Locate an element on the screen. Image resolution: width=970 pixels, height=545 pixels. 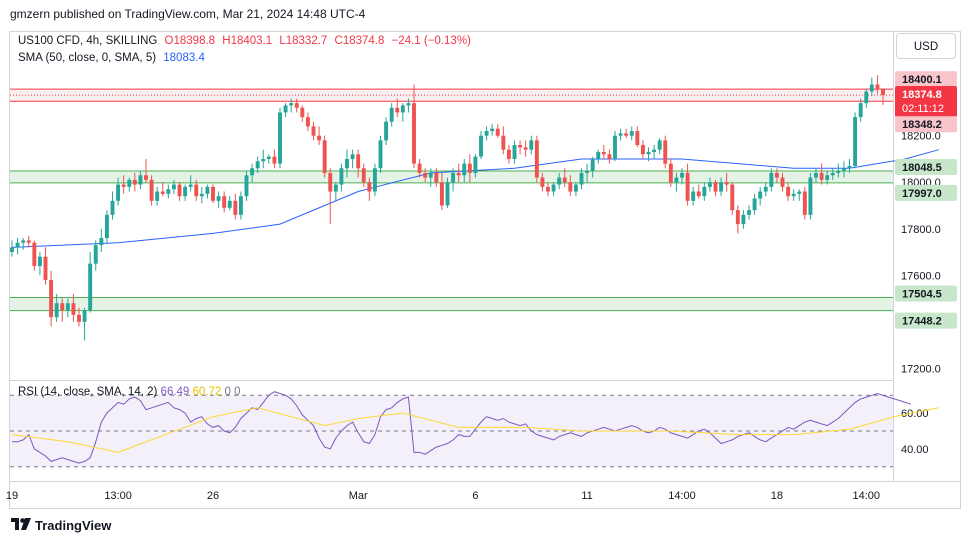
support2-high-label: 17504.5 is located at coordinates (922, 295).